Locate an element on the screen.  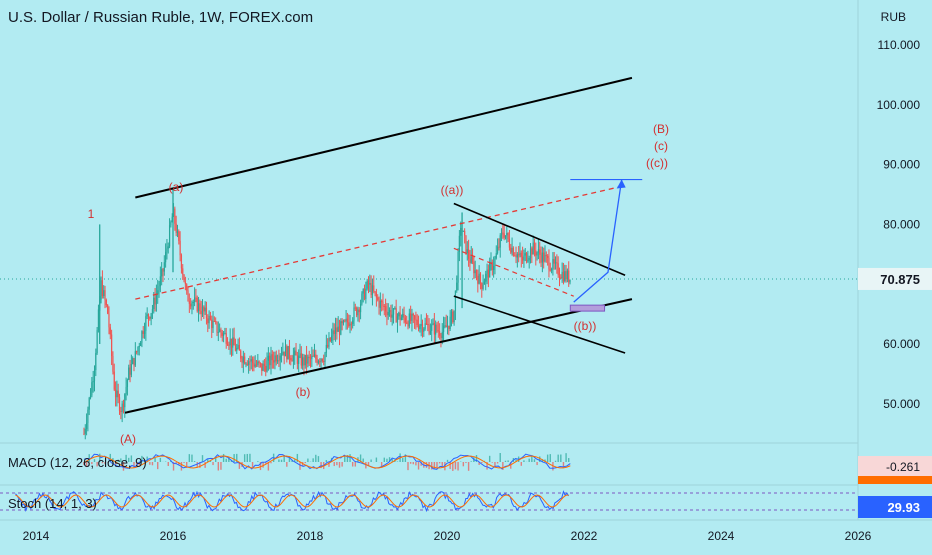
price-tick-label: 100.000 is located at coordinates (899, 105).